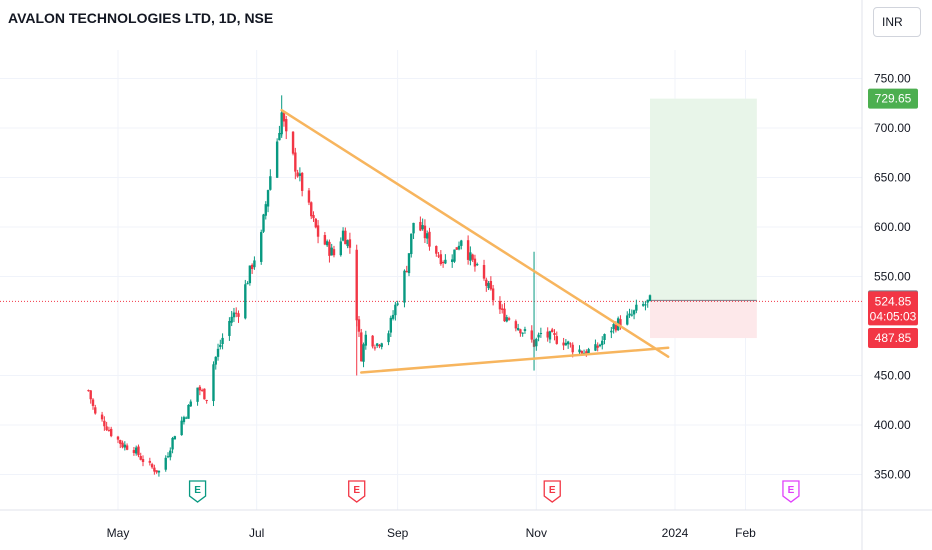 This screenshot has width=932, height=550. Describe the element at coordinates (892, 475) in the screenshot. I see `y-tick-label: 350.00` at that location.